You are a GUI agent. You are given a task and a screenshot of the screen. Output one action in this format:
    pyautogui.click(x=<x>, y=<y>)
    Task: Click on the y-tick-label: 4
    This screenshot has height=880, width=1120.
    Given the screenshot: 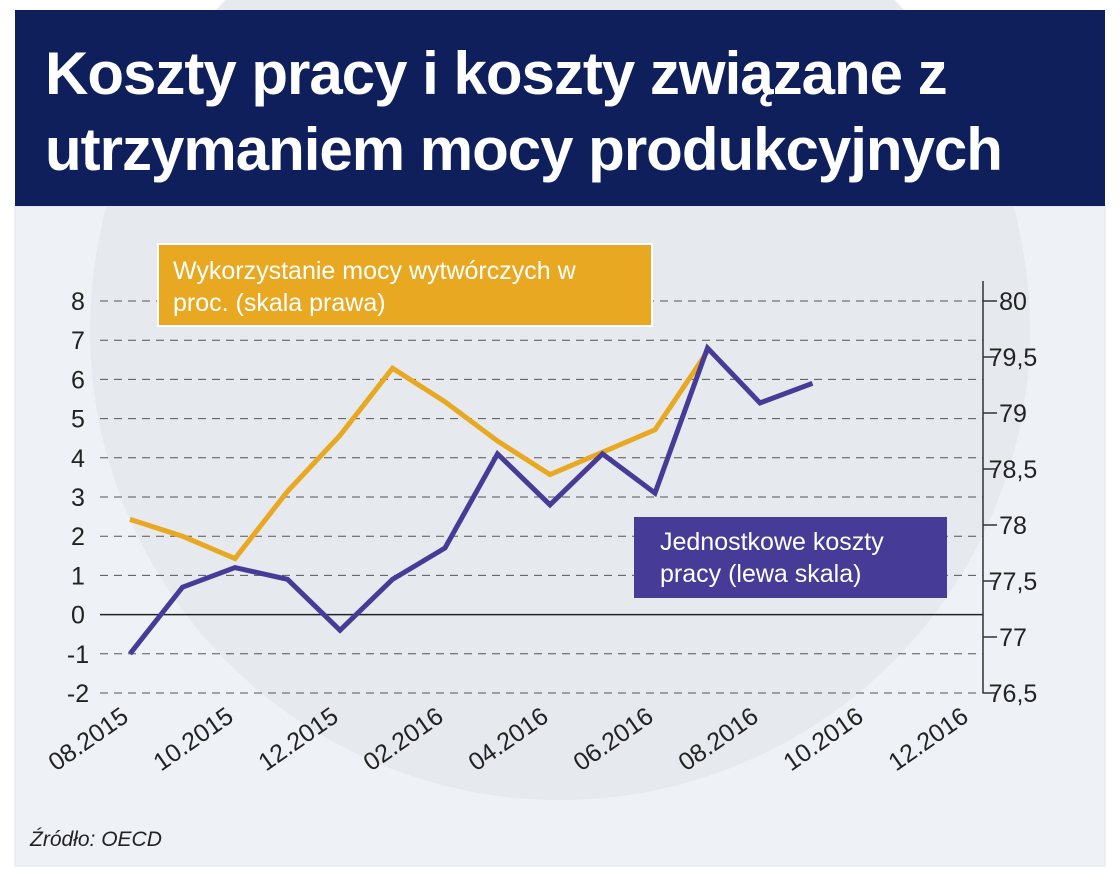 What is the action you would take?
    pyautogui.click(x=78, y=459)
    